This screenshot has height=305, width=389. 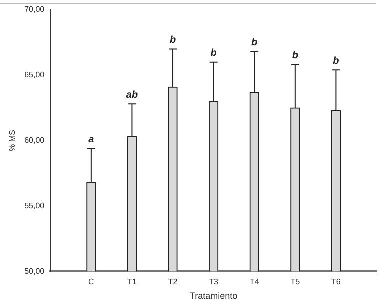 What do you see at coordinates (133, 282) in the screenshot?
I see `x-tick-label: T1` at bounding box center [133, 282].